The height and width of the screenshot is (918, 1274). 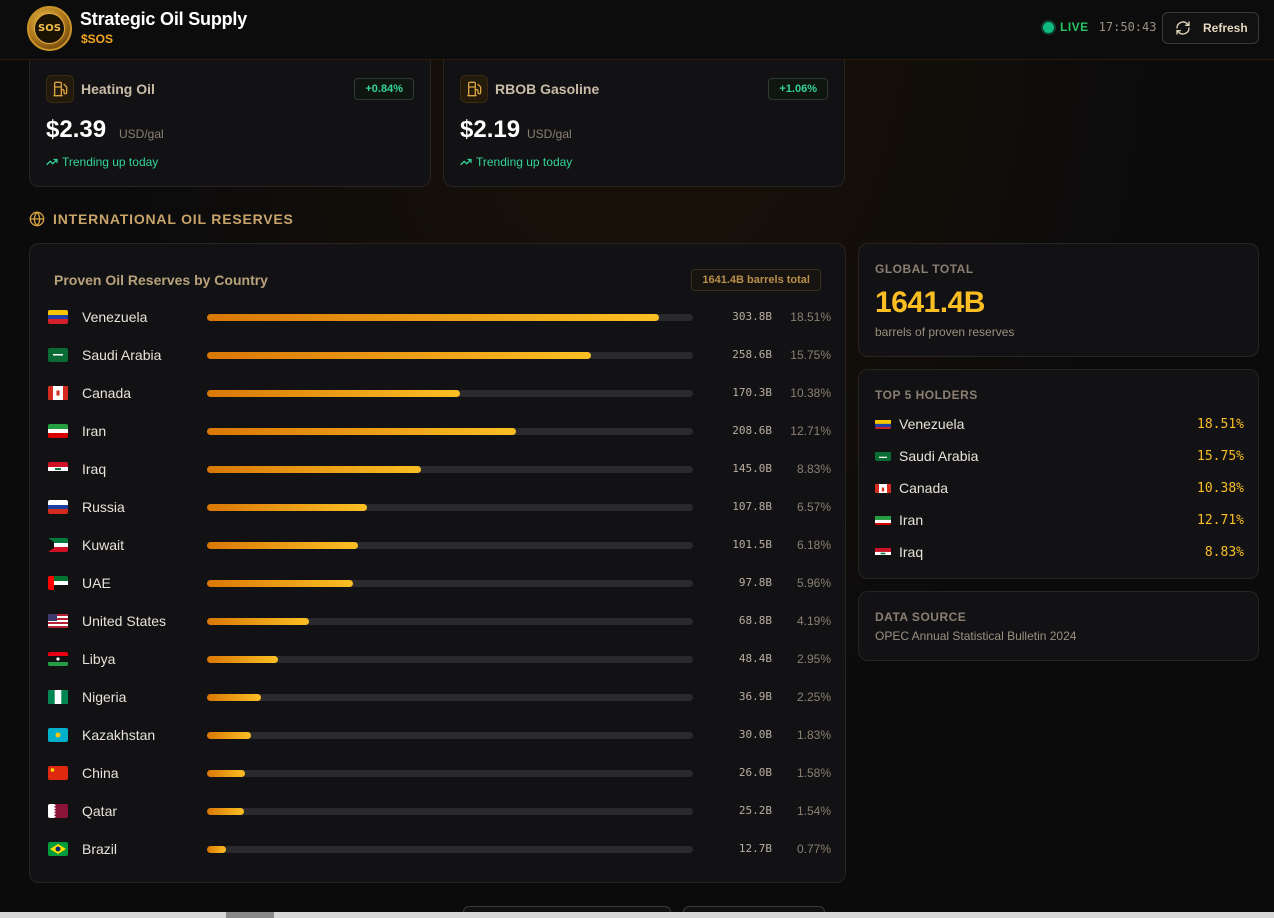 What do you see at coordinates (100, 849) in the screenshot?
I see `country-name: Brazil` at bounding box center [100, 849].